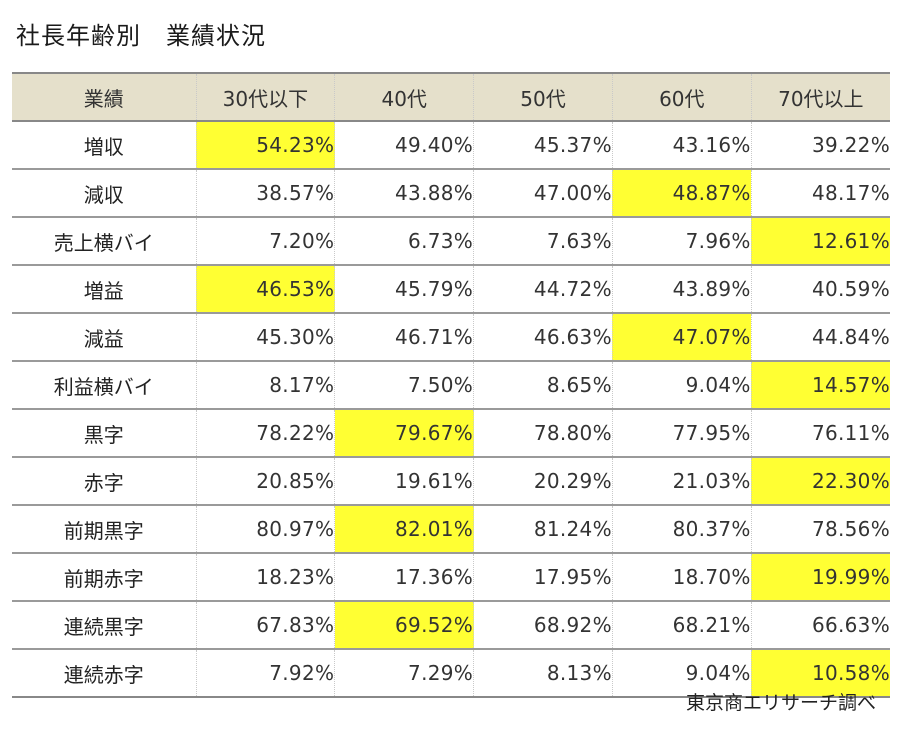 The width and height of the screenshot is (900, 730). I want to click on value-cell: 7.20%, so click(265, 241).